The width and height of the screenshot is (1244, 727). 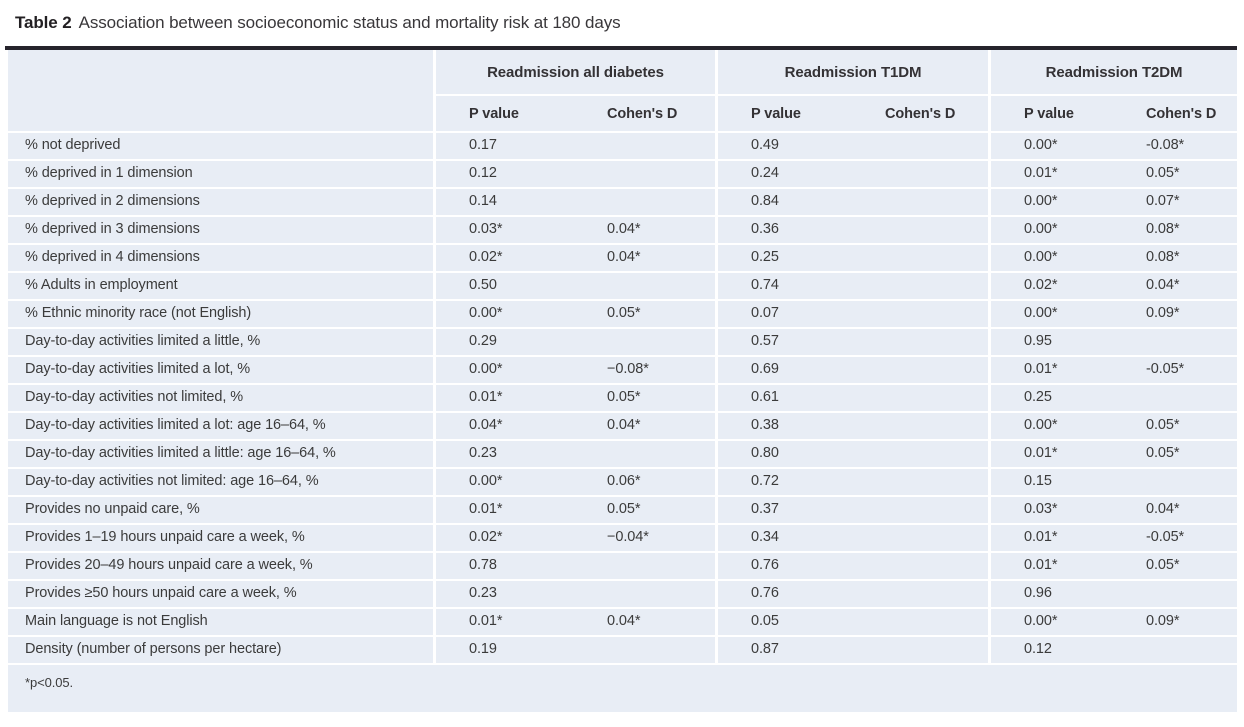 What do you see at coordinates (503, 567) in the screenshot?
I see `cell-value: 0.78` at bounding box center [503, 567].